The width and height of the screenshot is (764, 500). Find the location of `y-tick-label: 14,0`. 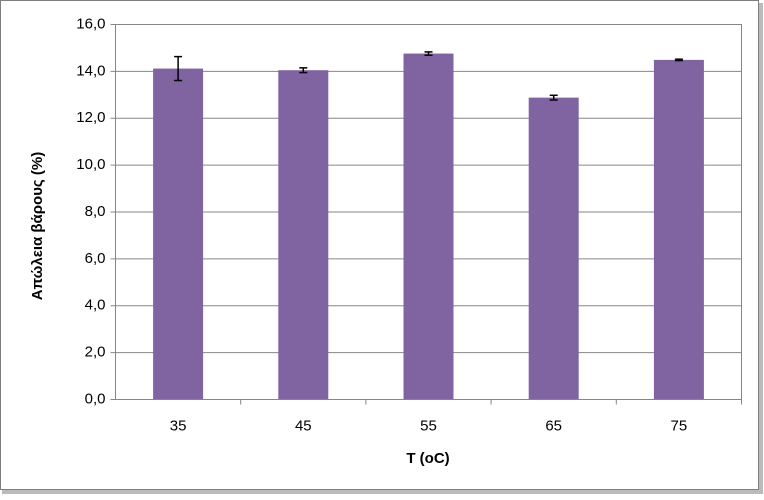

y-tick-label: 14,0 is located at coordinates (90, 70).